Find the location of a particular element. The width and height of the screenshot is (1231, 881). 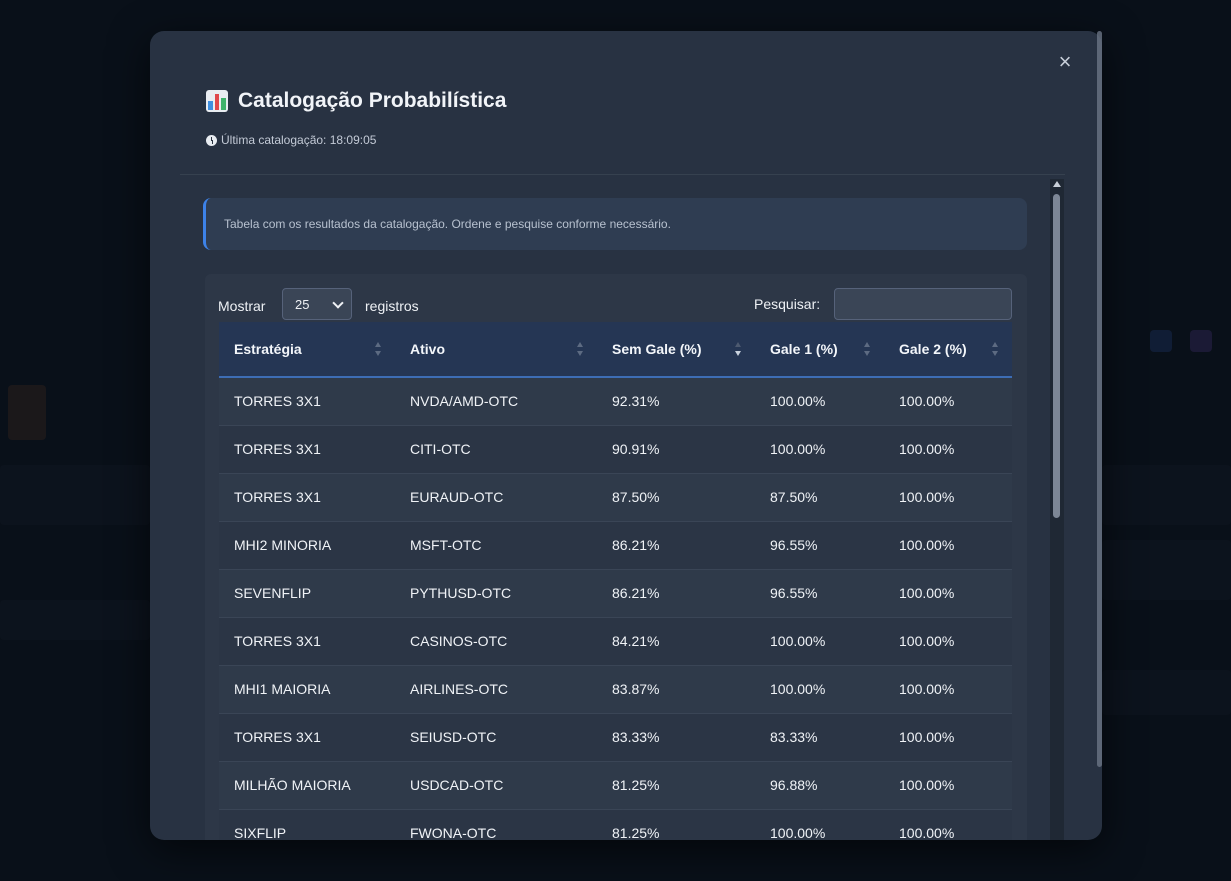

search-label: Pesquisar: is located at coordinates (787, 304).